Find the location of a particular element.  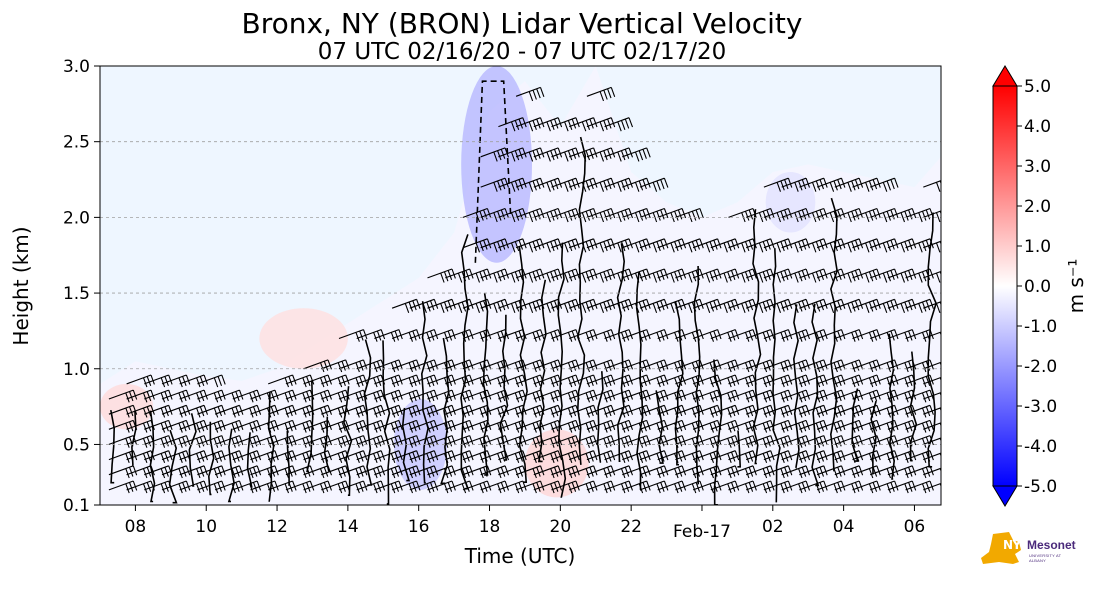

x-axis-ticks: 08 10 12 14 16 18 20 22 Feb-17 02 04 06 is located at coordinates (525, 523).